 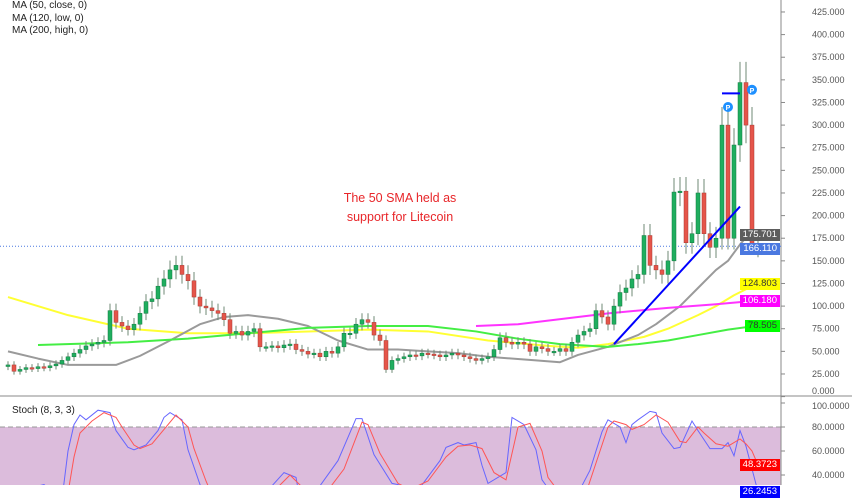 I want to click on price-tick-label: 375.000, so click(x=828, y=57).